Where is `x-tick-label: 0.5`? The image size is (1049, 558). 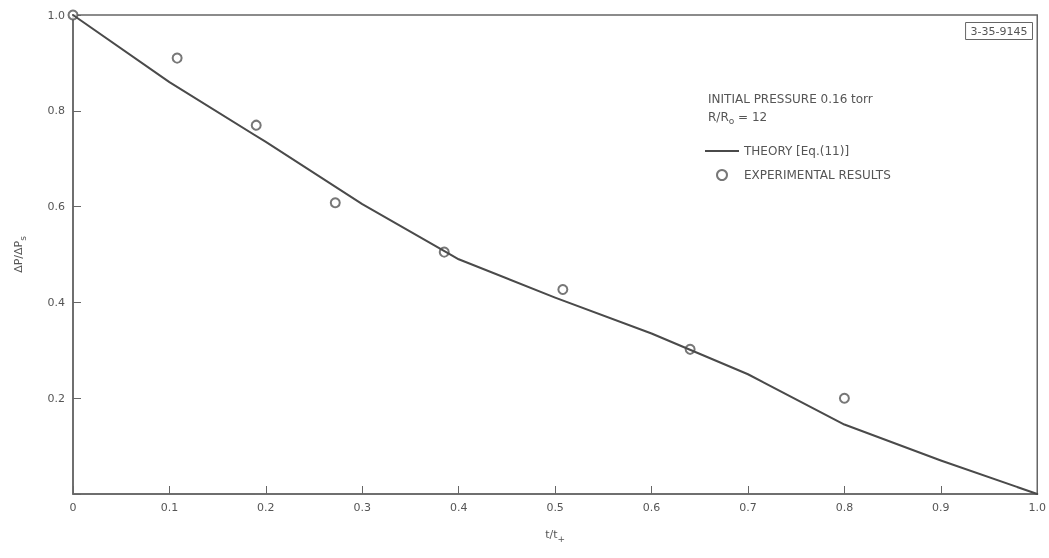 x-tick-label: 0.5 is located at coordinates (555, 507).